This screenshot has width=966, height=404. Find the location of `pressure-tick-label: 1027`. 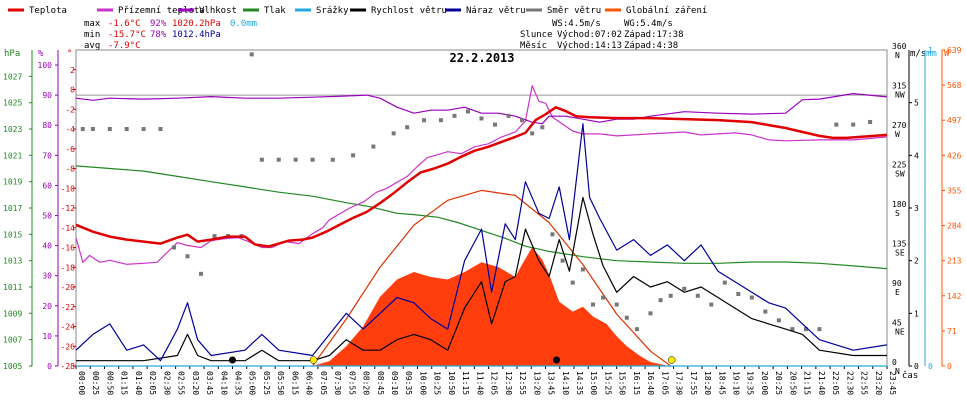

pressure-tick-label: 1027 is located at coordinates (12, 76).